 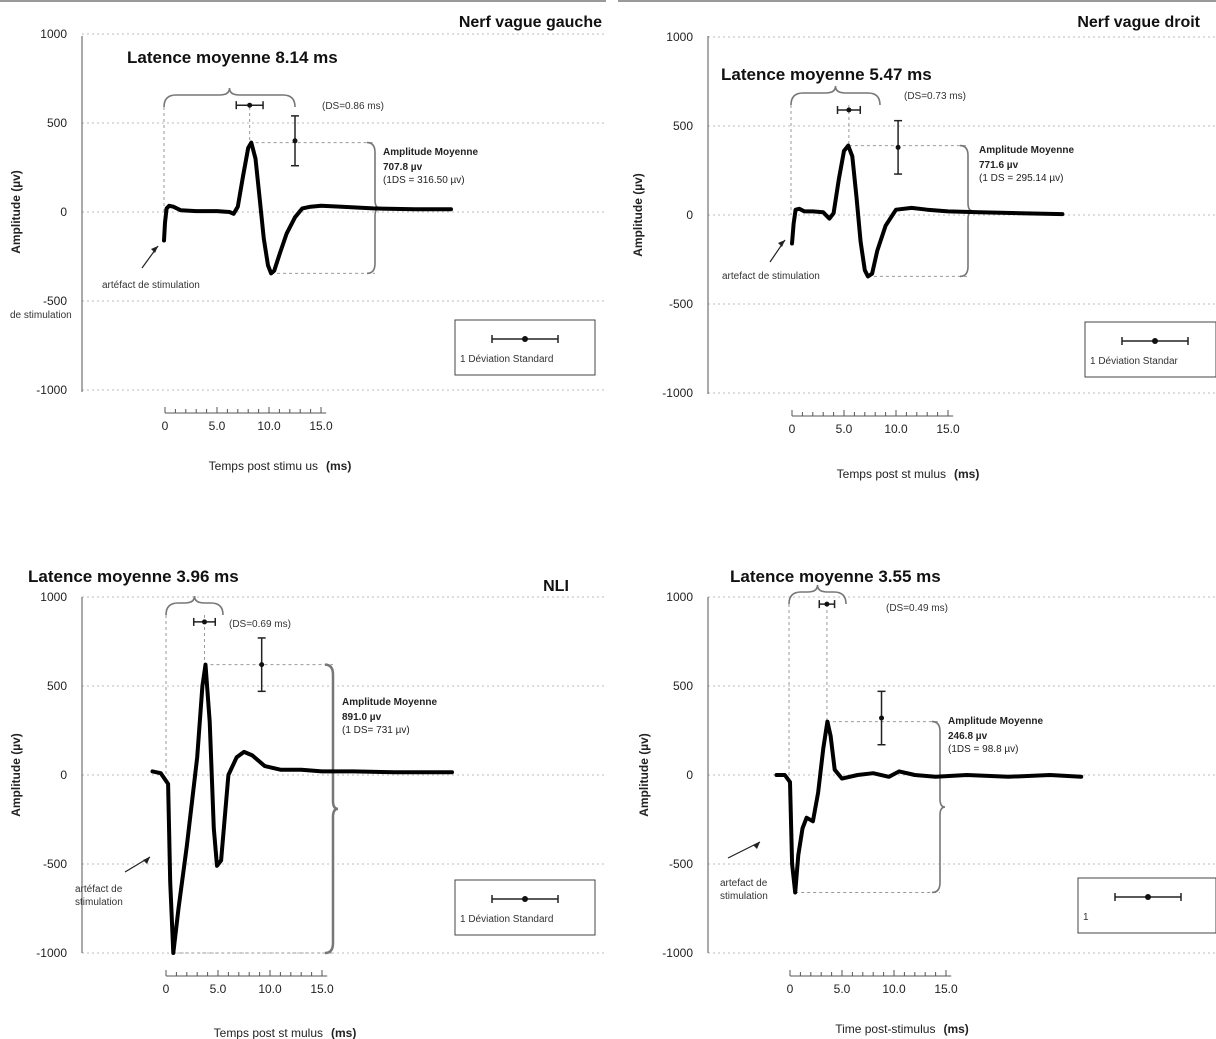 What do you see at coordinates (917, 608) in the screenshot?
I see `latency-sd-label: (DS=0.49 ms)` at bounding box center [917, 608].